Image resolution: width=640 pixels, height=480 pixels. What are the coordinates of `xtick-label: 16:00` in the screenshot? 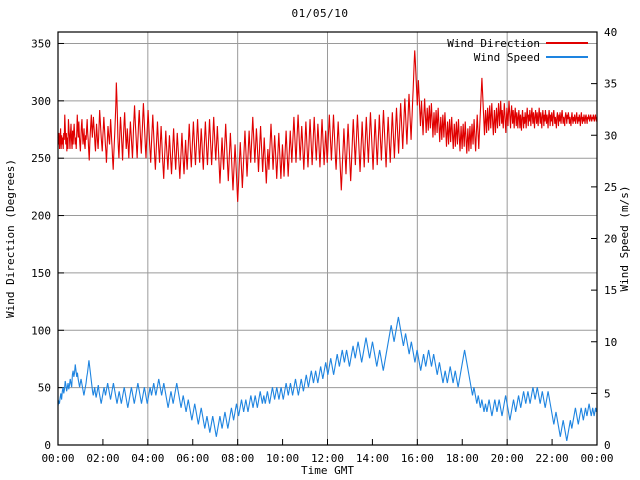 It's located at (417, 458).